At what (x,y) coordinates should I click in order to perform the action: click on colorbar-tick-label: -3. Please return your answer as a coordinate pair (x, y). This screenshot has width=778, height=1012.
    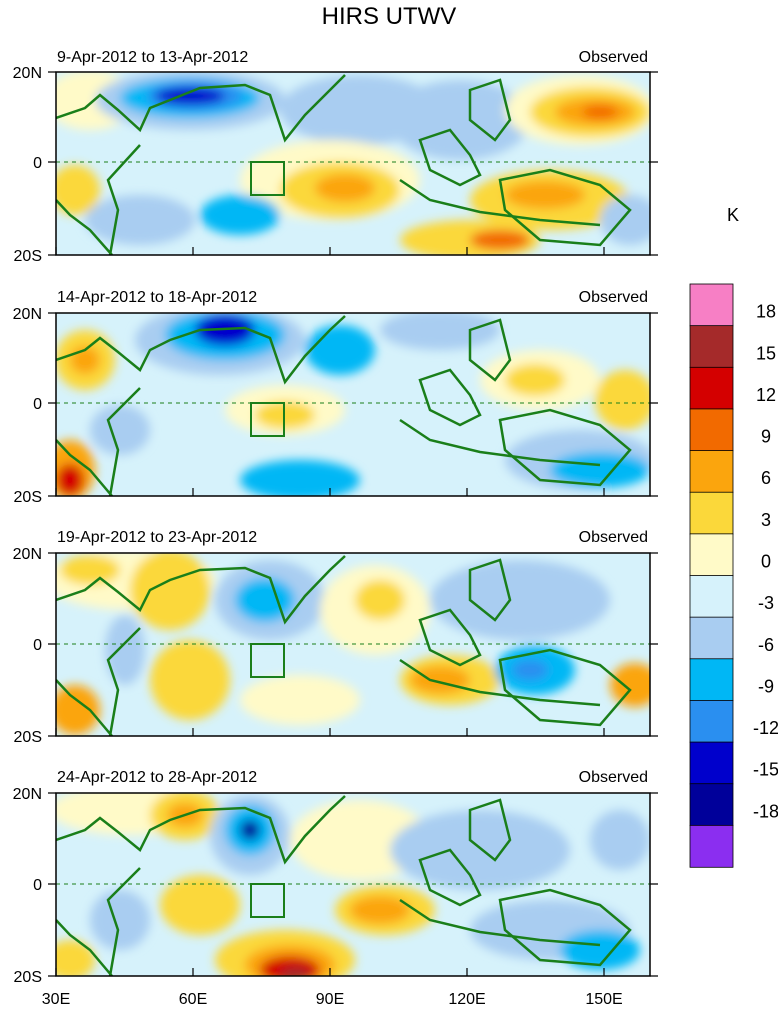
    Looking at the image, I should click on (766, 603).